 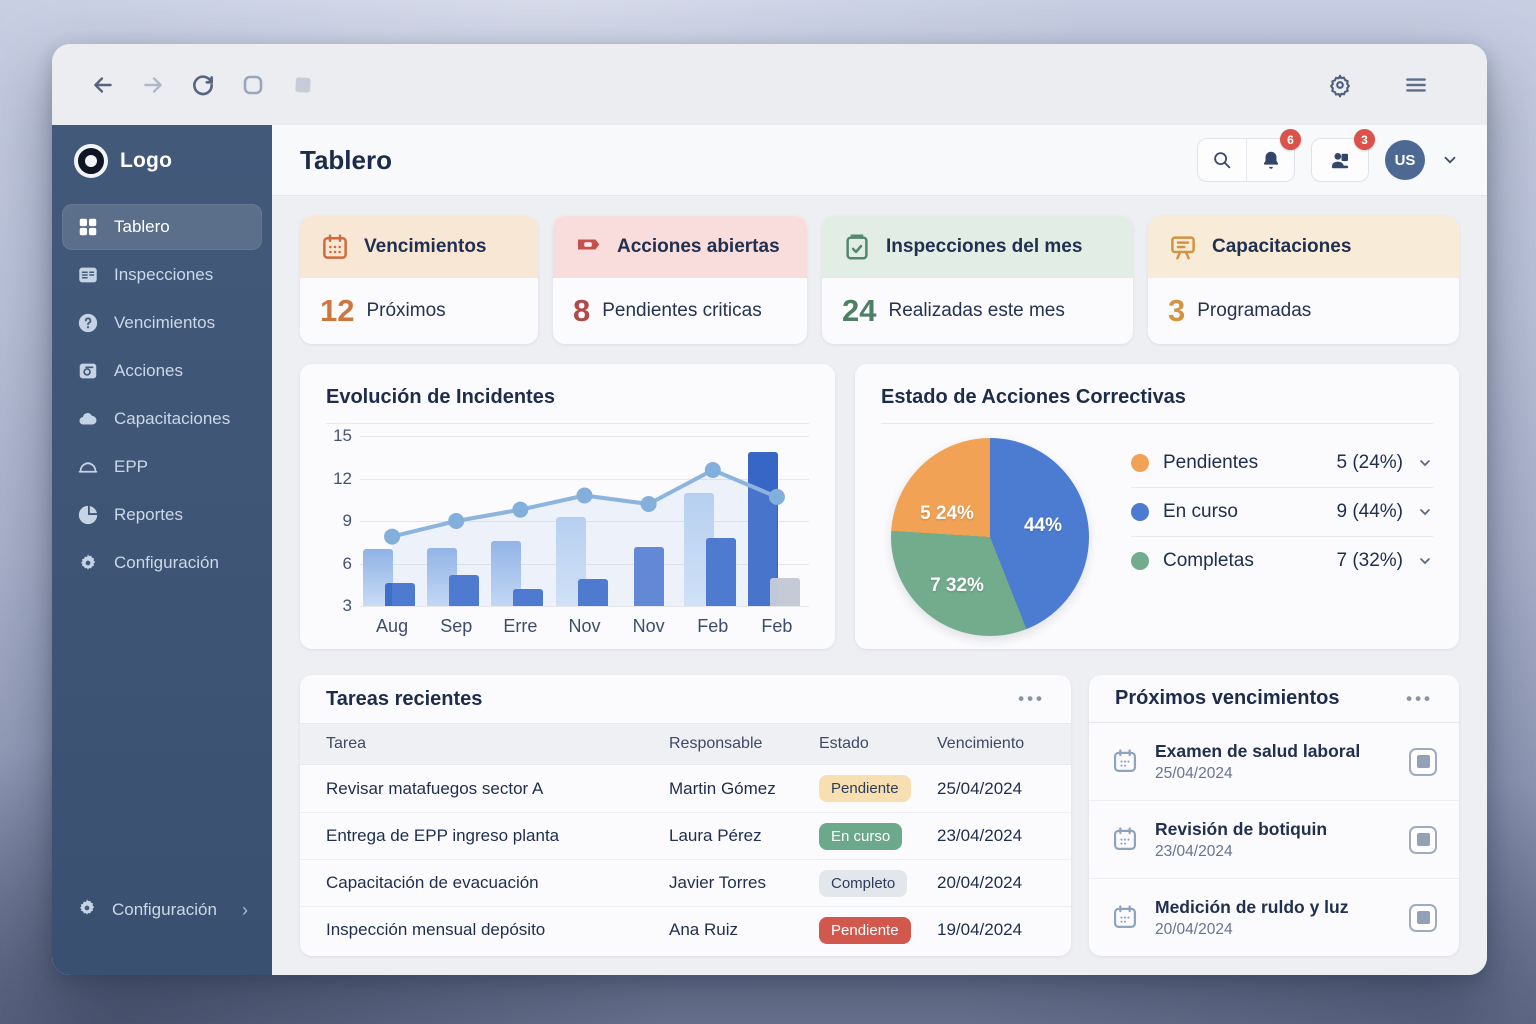 What do you see at coordinates (715, 835) in the screenshot?
I see `task-owner: Laura Pérez` at bounding box center [715, 835].